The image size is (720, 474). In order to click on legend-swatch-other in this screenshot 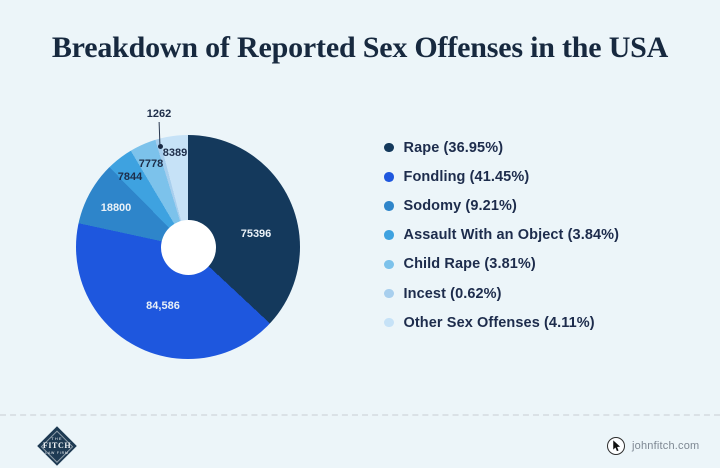, I will do `click(389, 322)`.